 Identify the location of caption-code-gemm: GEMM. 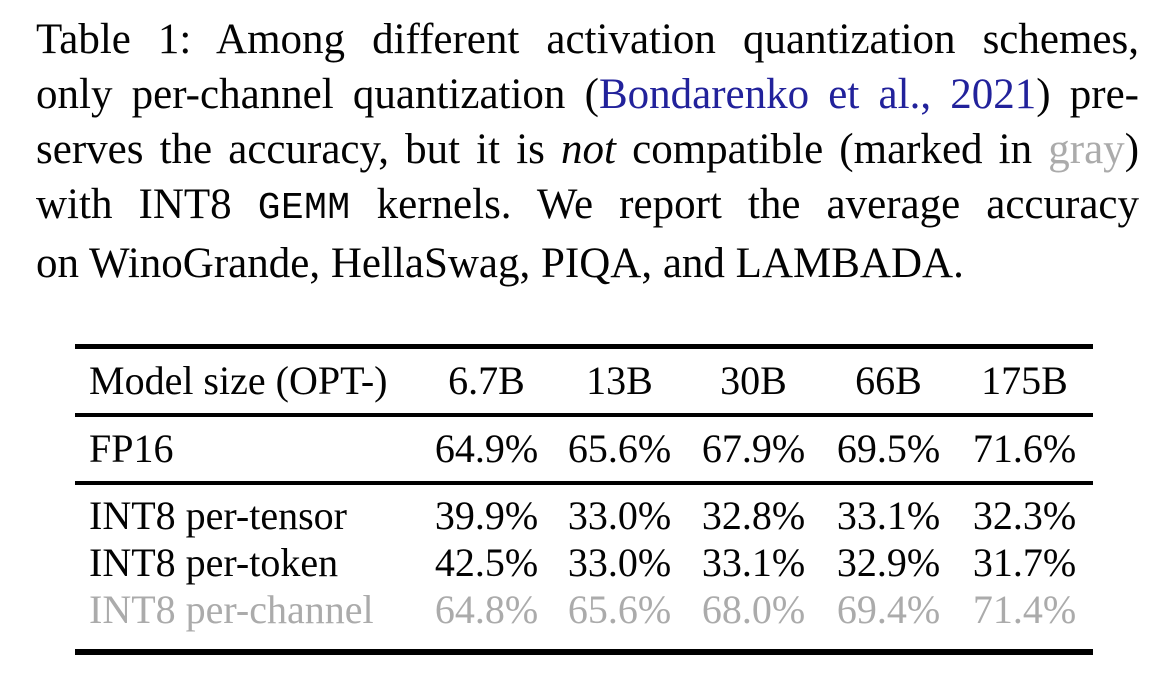
(304, 208).